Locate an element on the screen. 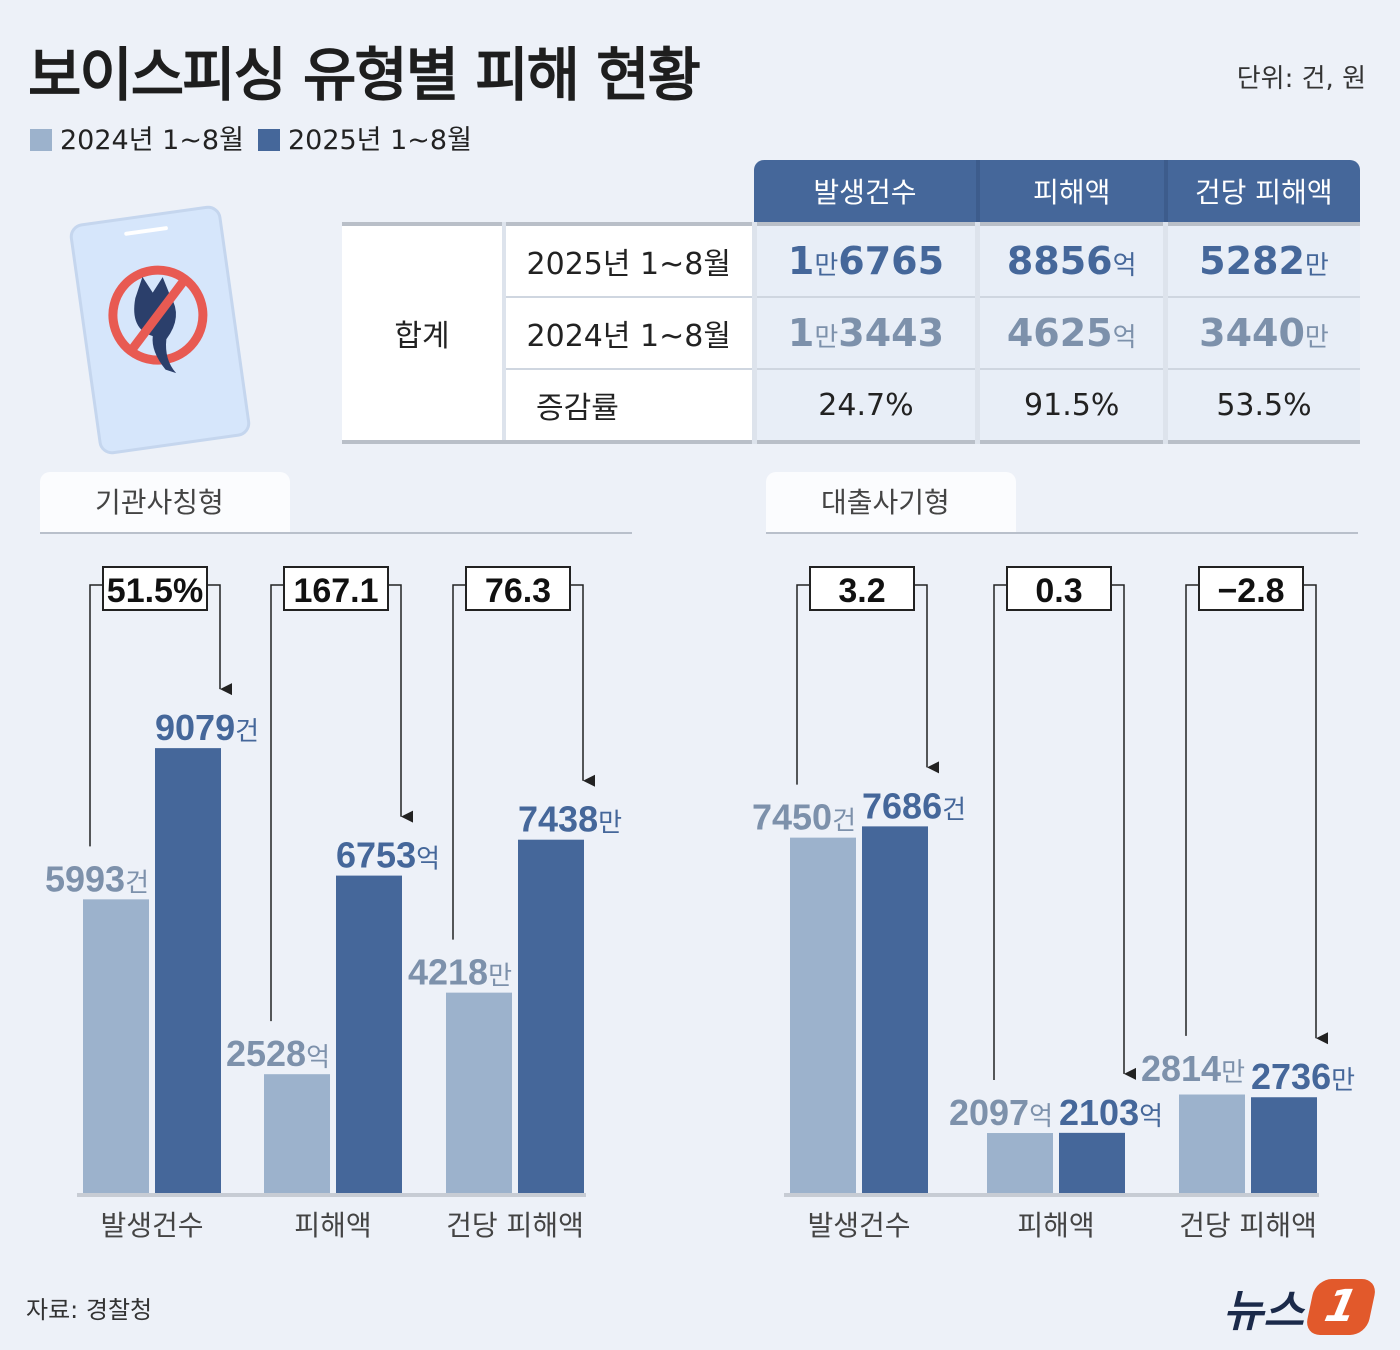  legend-item-2024: 2024년 1~8월 is located at coordinates (137, 137).